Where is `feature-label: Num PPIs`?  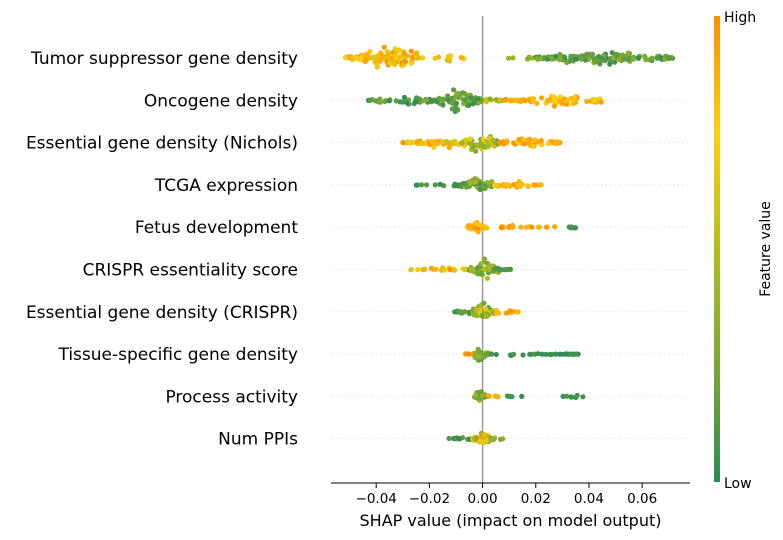 feature-label: Num PPIs is located at coordinates (258, 440).